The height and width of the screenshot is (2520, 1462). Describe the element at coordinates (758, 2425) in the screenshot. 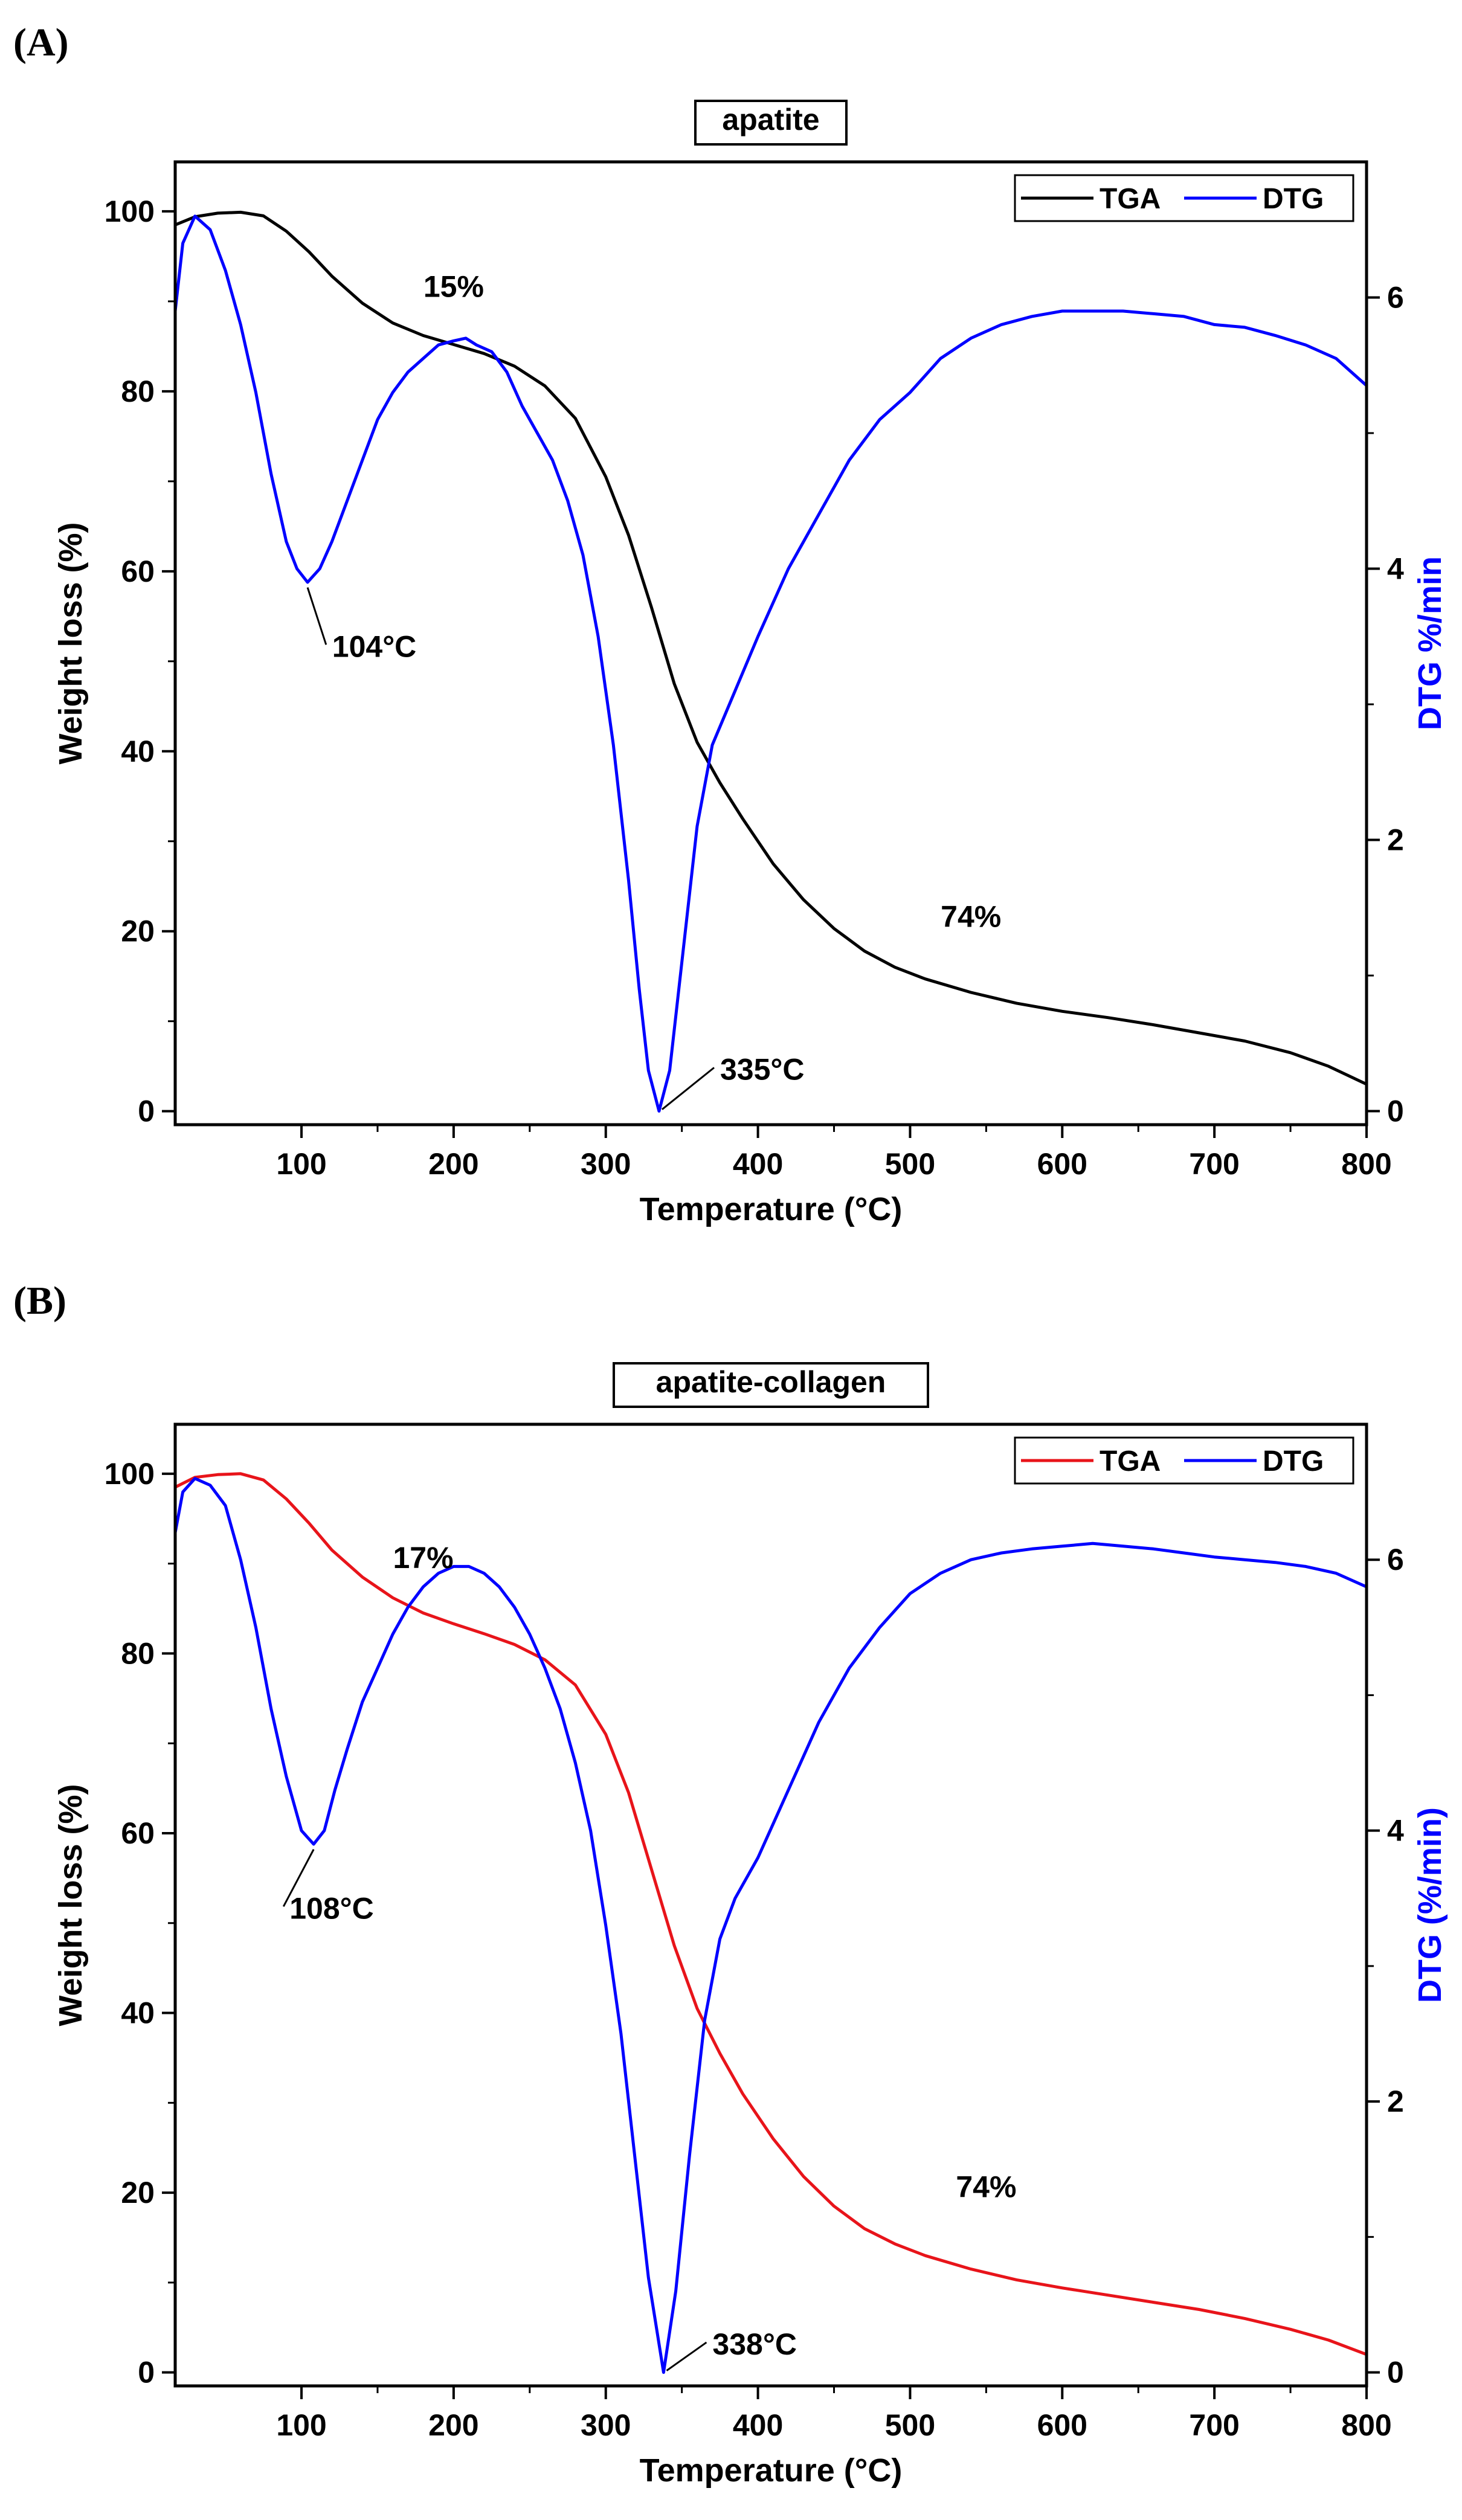

I see `chart-1-x-tick-label: 400` at that location.